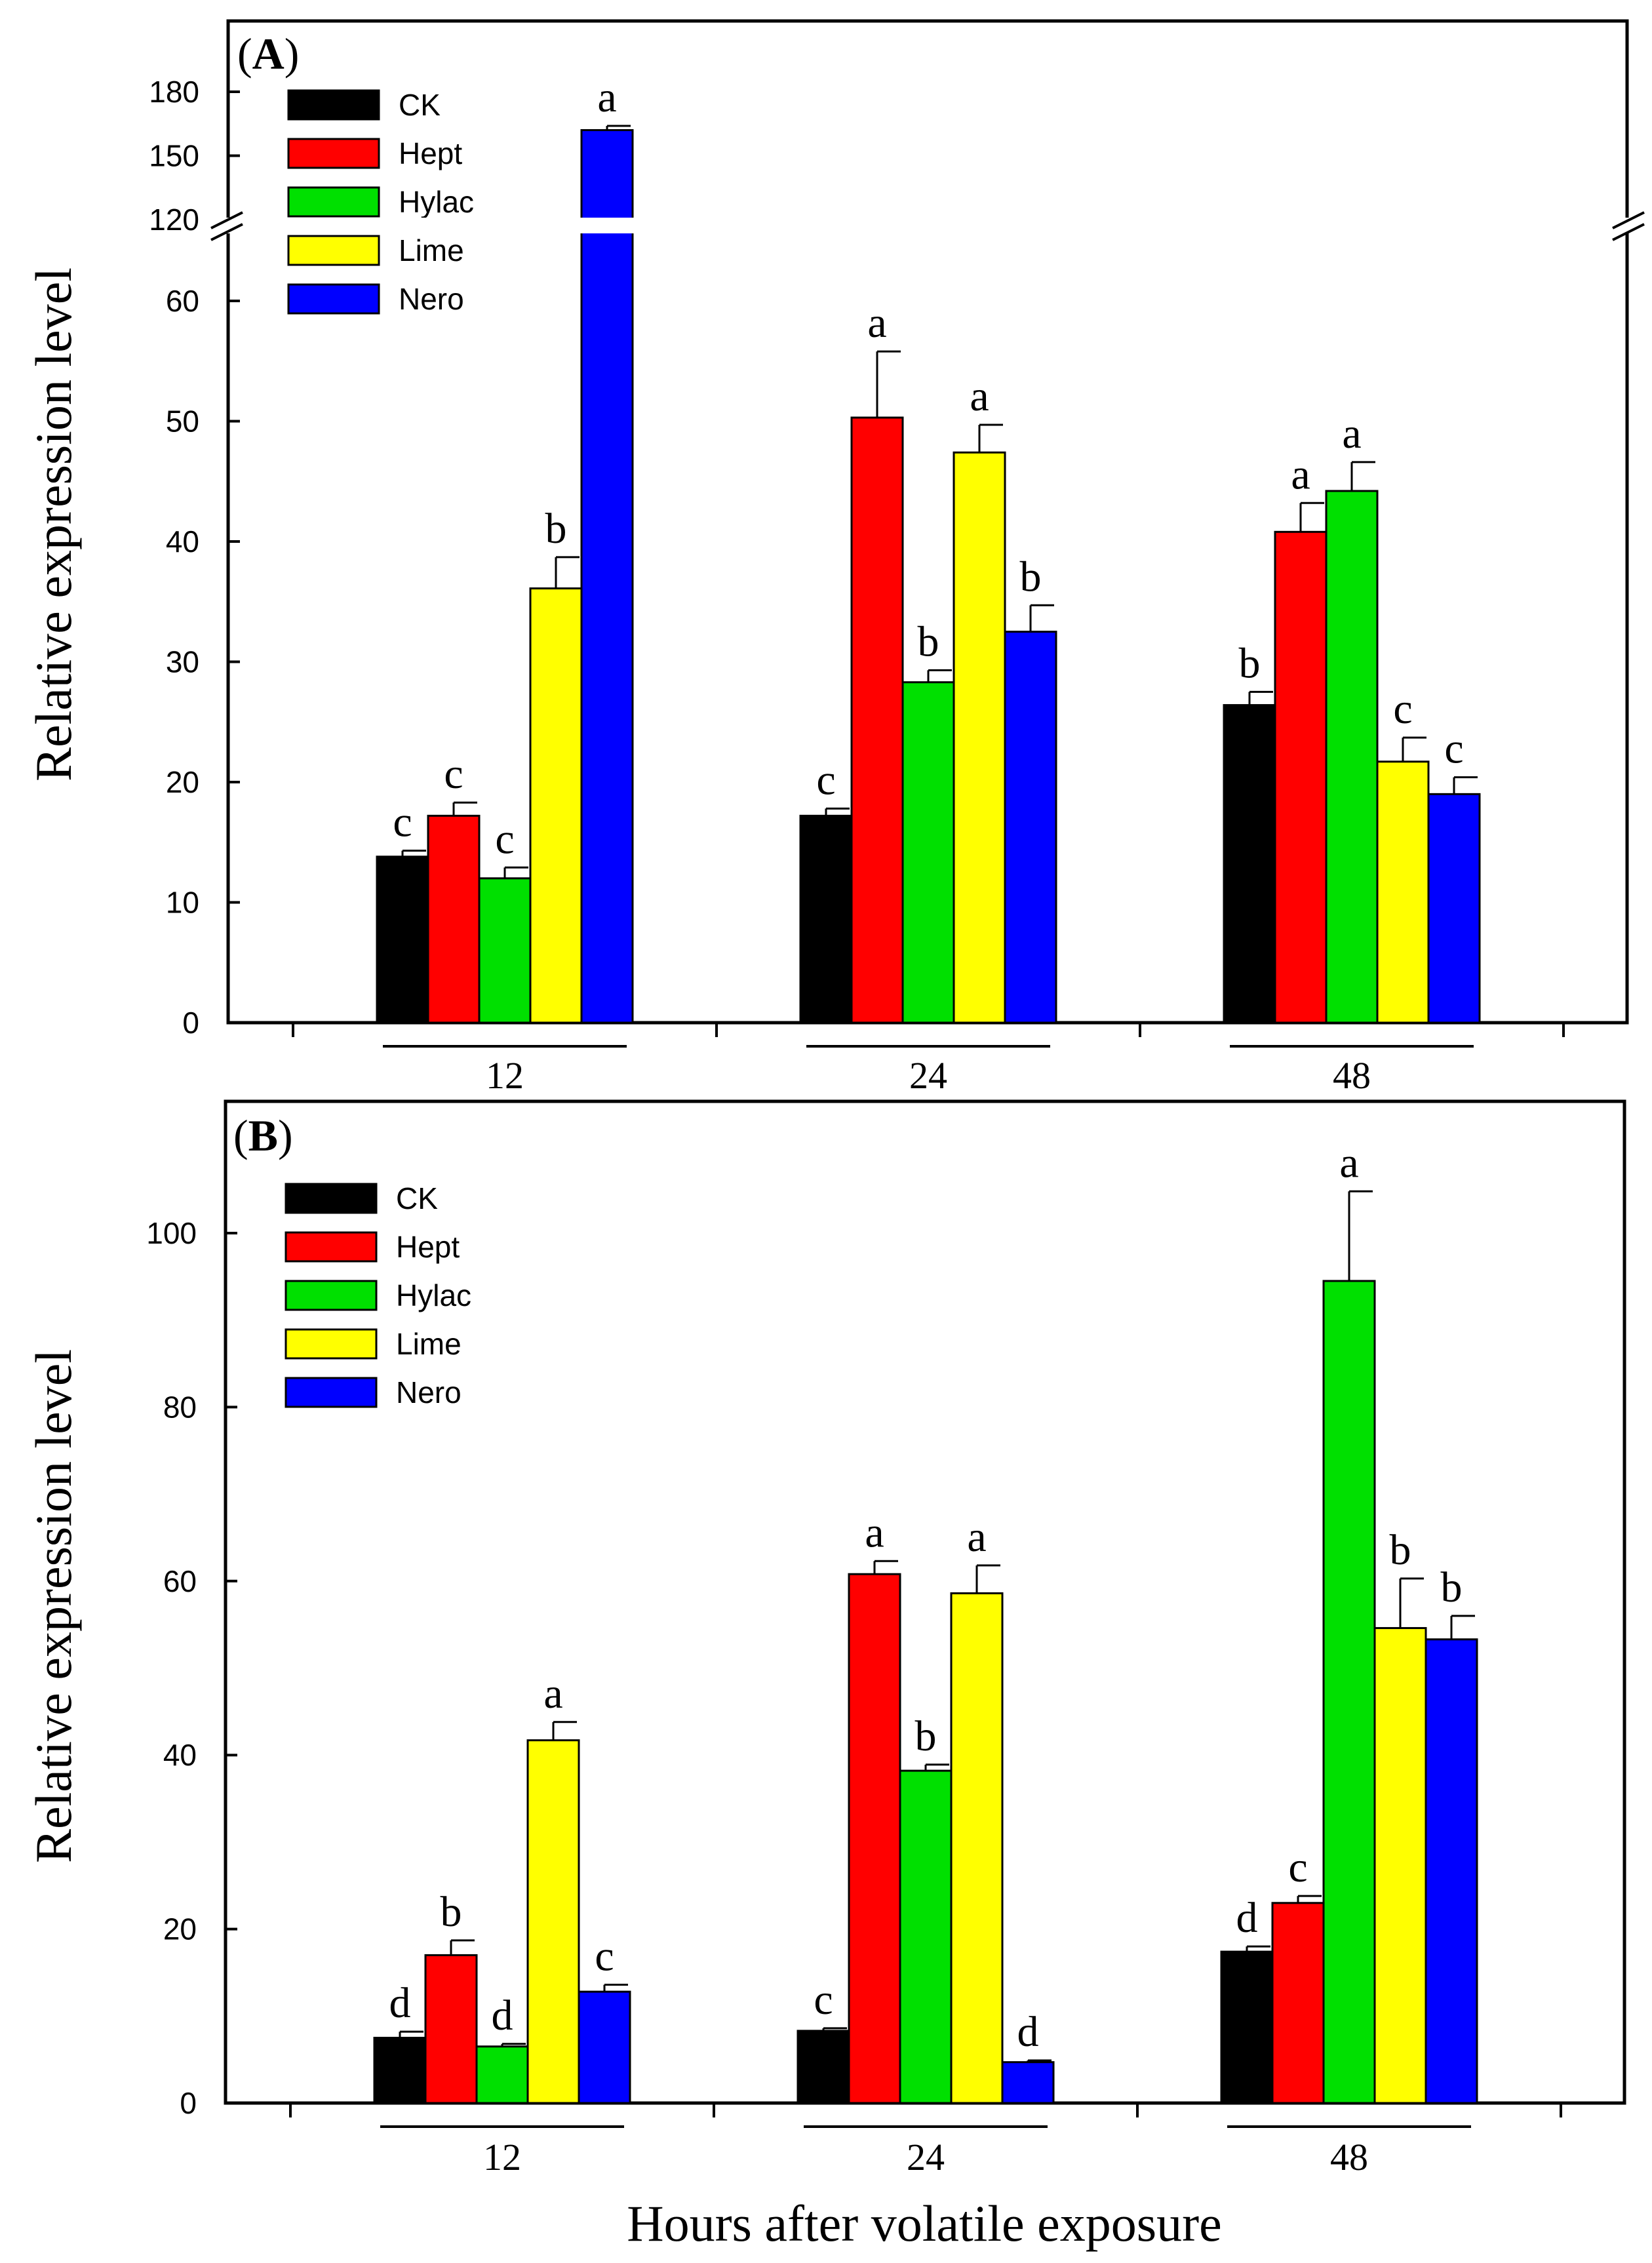 The height and width of the screenshot is (2263, 1652). What do you see at coordinates (331, 1295) in the screenshot?
I see `legend-swatch-hylac` at bounding box center [331, 1295].